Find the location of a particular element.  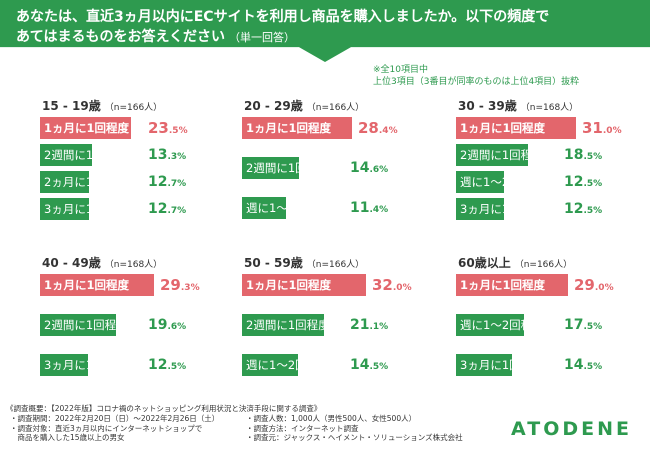

bar-row: 1ヵ月に1回程度 23.5% is located at coordinates (139, 128).